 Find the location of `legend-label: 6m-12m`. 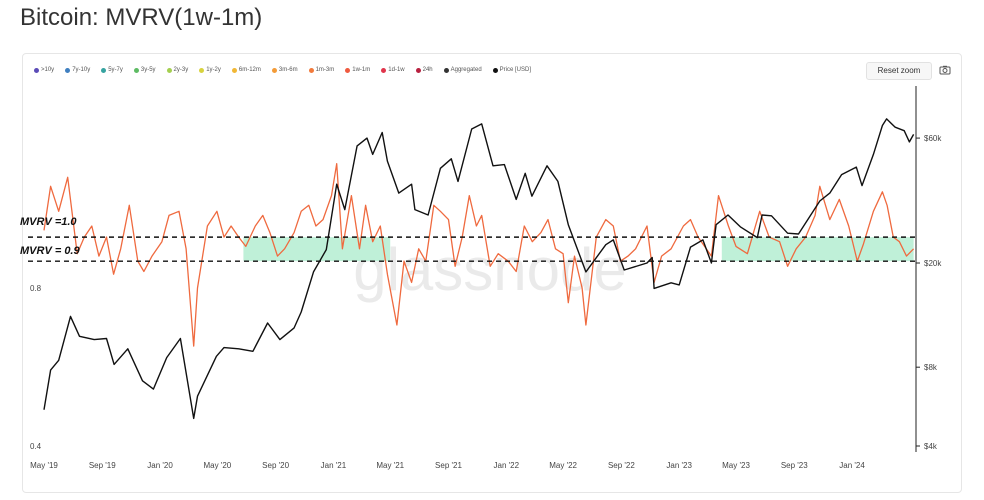

legend-label: 6m-12m is located at coordinates (249, 70).